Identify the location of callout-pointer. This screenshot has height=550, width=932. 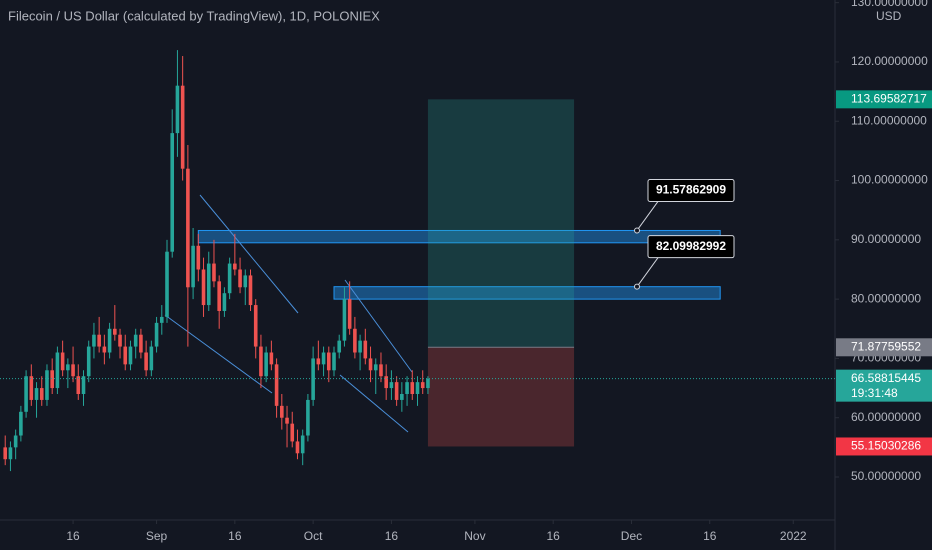
(647, 272).